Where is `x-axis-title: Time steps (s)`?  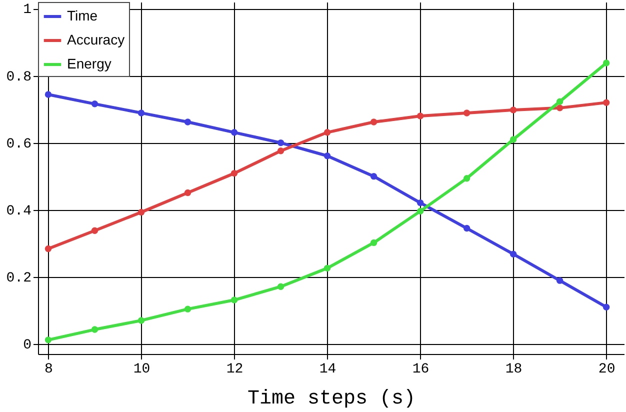 x-axis-title: Time steps (s) is located at coordinates (331, 399).